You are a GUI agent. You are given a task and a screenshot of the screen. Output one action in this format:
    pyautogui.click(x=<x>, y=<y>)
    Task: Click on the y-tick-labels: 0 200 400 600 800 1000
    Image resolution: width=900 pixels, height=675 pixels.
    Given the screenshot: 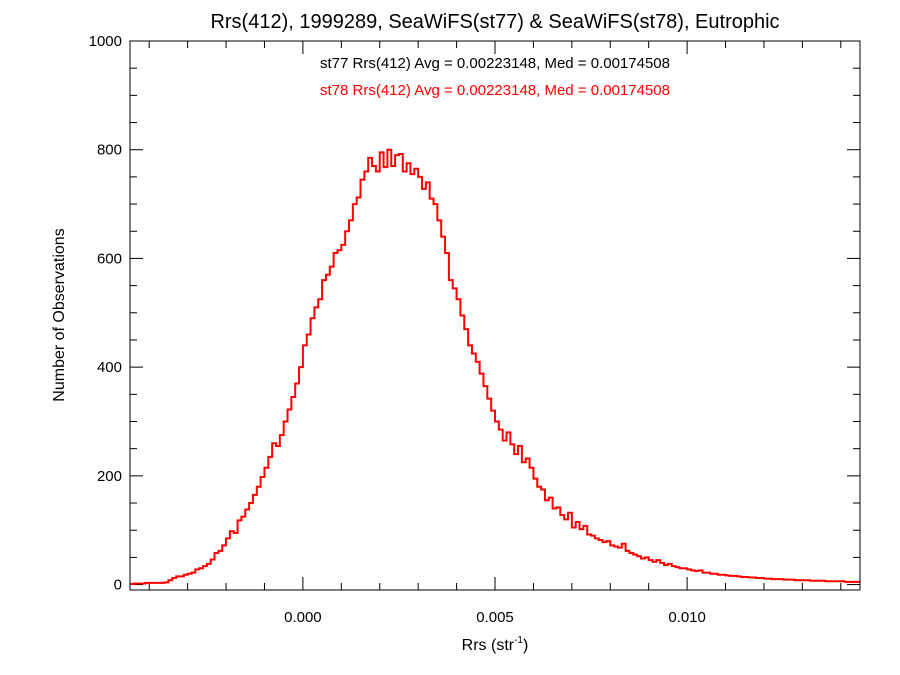 What is the action you would take?
    pyautogui.click(x=105, y=313)
    